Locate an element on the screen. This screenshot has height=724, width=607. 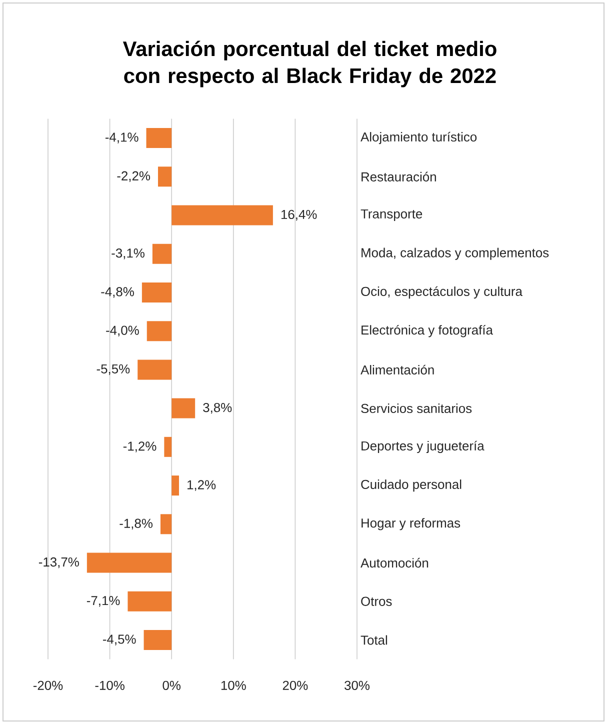
x-tick-label: 10% is located at coordinates (233, 685).